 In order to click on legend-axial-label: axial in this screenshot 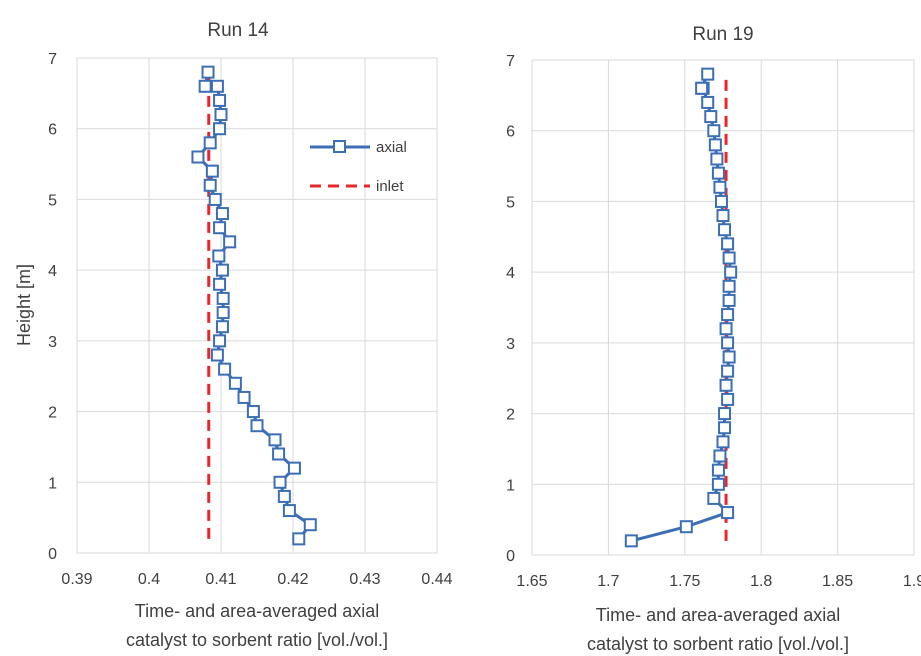, I will do `click(391, 147)`.